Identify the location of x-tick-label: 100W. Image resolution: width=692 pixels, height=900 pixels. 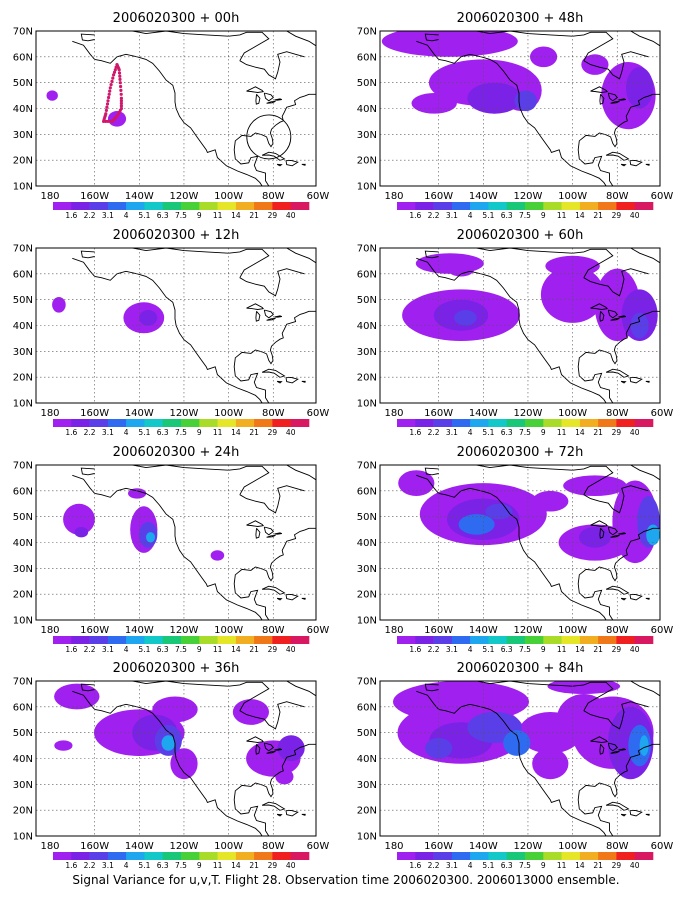
(228, 413).